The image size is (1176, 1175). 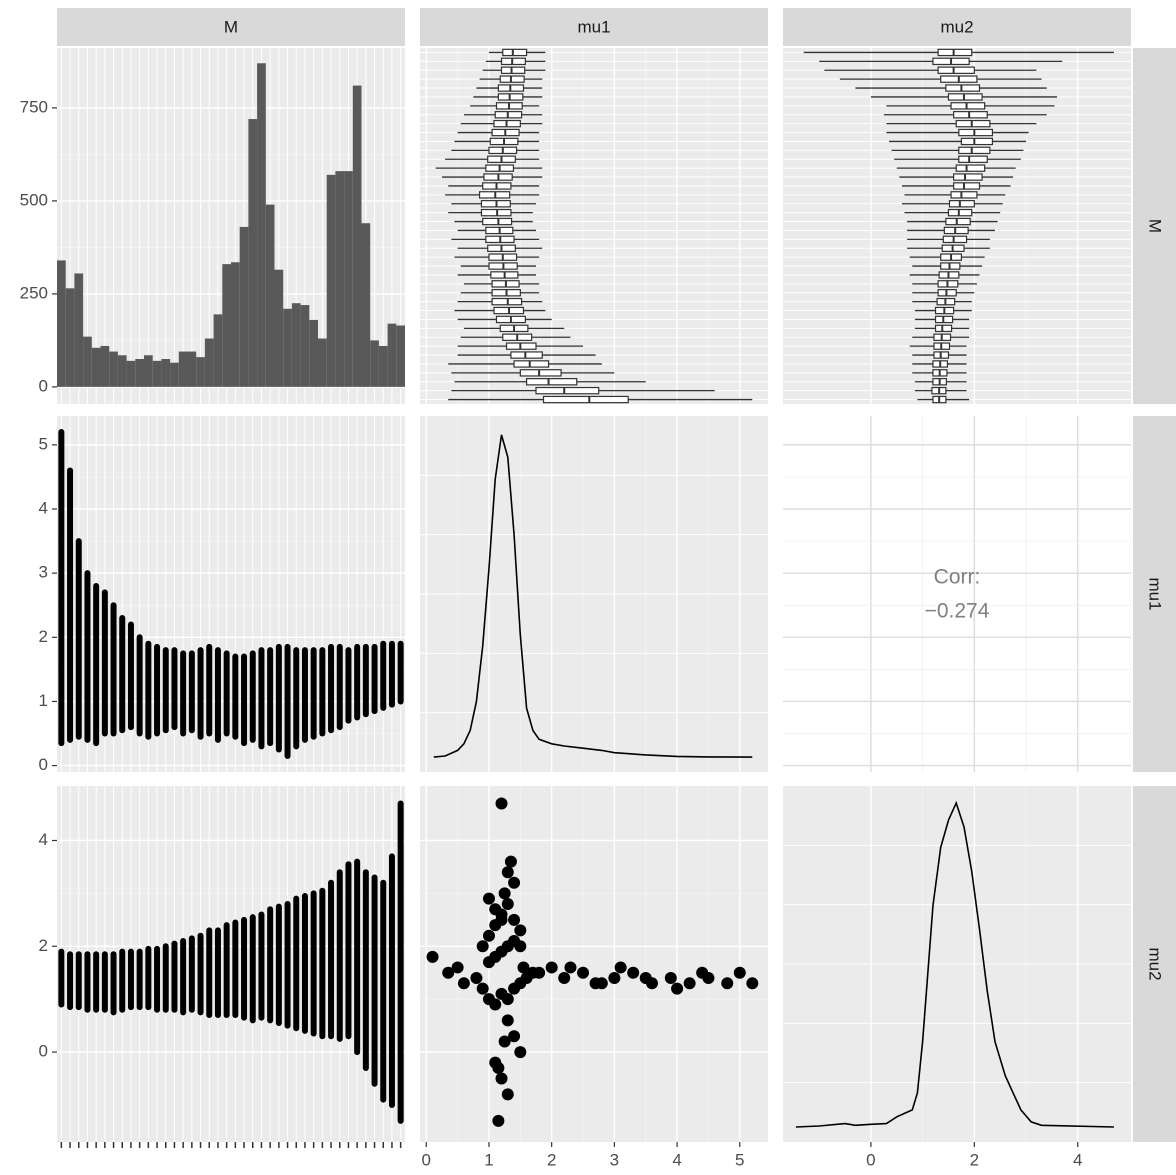 I want to click on y-tick-label: 5, so click(x=43, y=443).